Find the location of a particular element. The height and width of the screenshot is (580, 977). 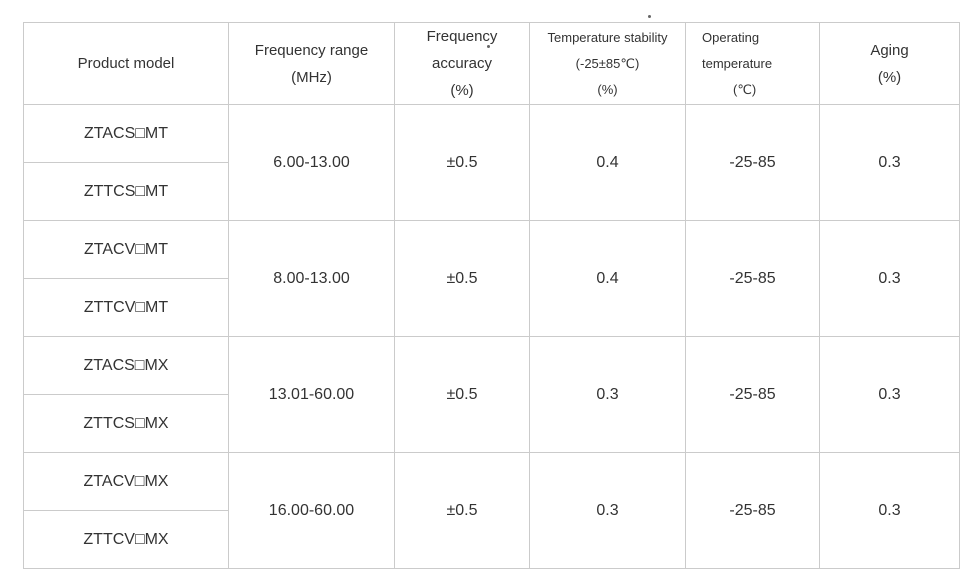

cell-frequency-range: 6.00-13.00 is located at coordinates (311, 162).